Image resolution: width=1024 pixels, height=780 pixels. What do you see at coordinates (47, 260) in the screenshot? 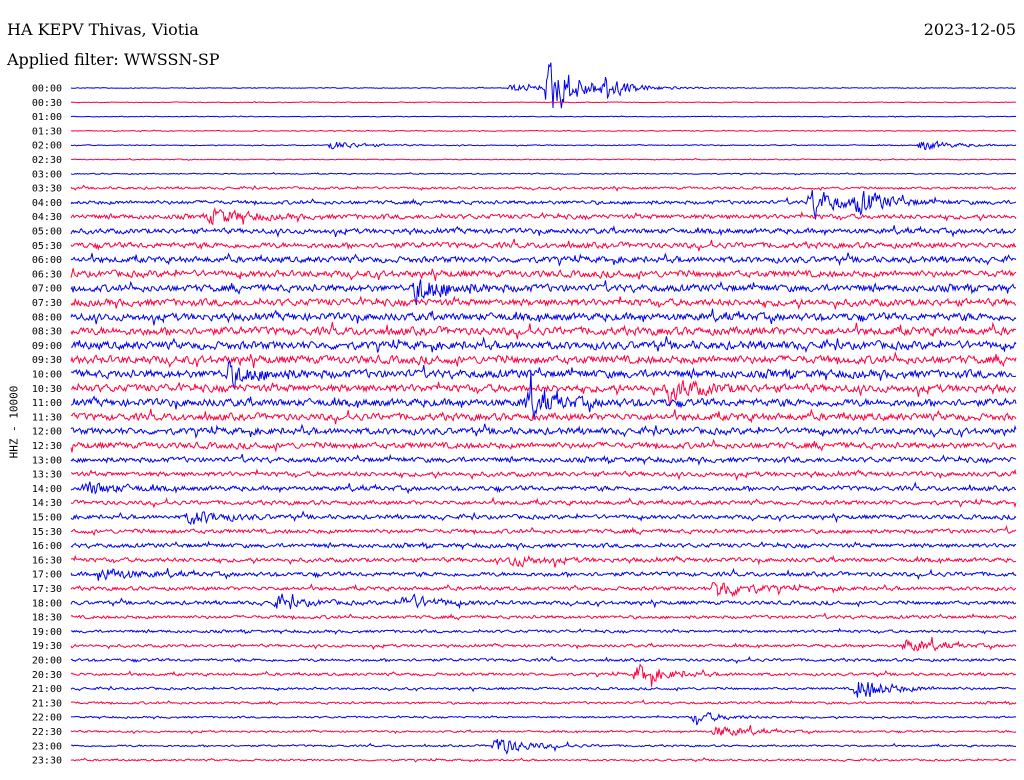
I see `row-time-label: 06:00` at bounding box center [47, 260].